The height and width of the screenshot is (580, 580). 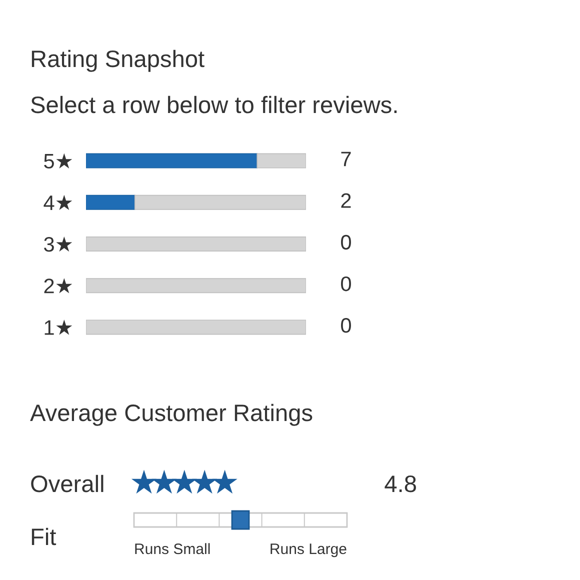 I want to click on text: Runs Large, so click(x=308, y=551).